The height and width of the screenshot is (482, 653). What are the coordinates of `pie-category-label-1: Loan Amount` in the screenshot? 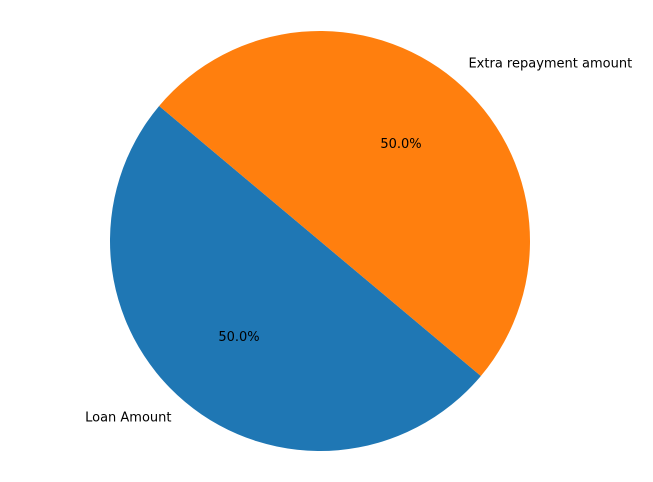 It's located at (128, 417).